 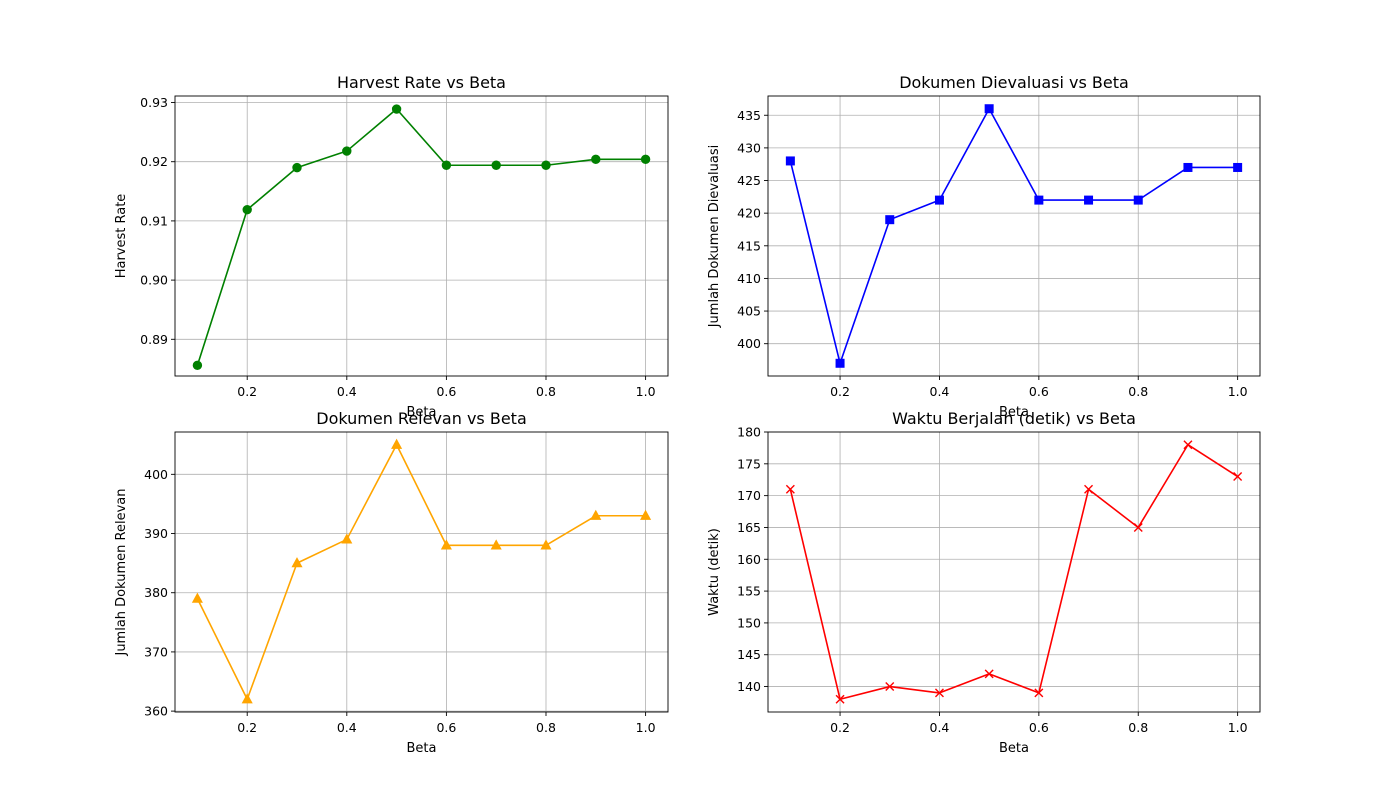 I want to click on y-tick-label: 170, so click(x=749, y=495).